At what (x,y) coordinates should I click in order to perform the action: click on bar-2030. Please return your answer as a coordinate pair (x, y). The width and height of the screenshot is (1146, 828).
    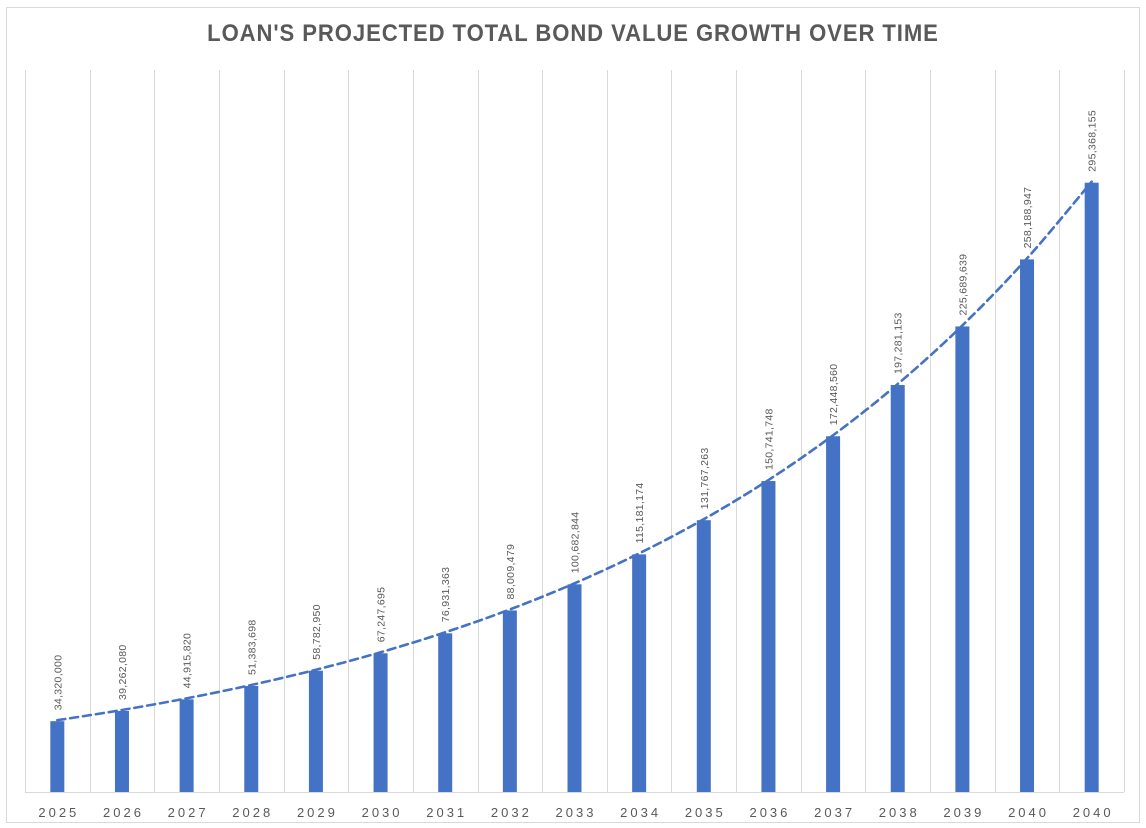
    Looking at the image, I should click on (380, 722).